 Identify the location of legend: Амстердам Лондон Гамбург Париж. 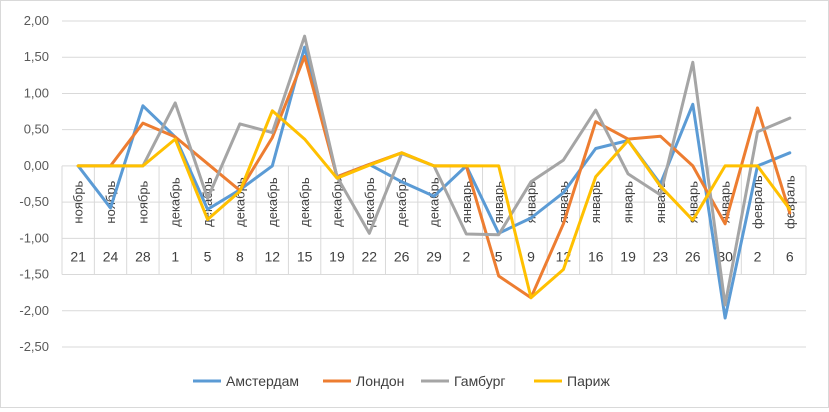
(401, 381).